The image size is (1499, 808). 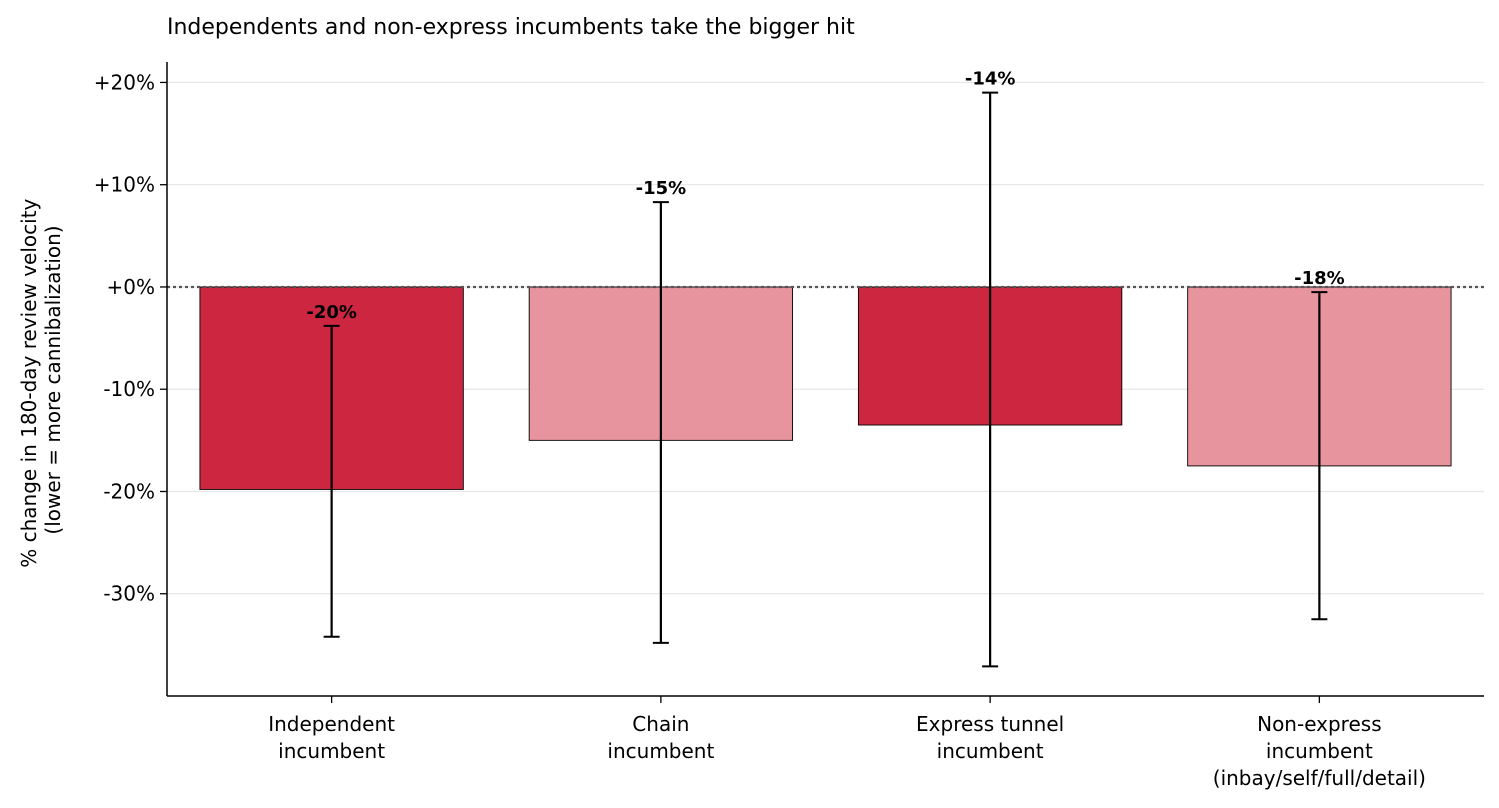 I want to click on value-label: -14%, so click(x=990, y=79).